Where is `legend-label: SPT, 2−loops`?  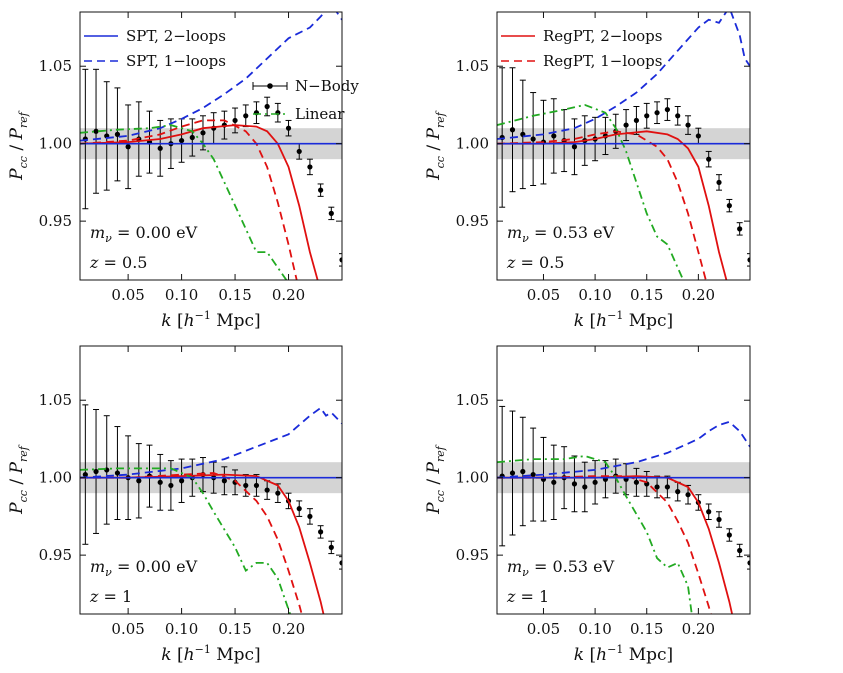 legend-label: SPT, 2−loops is located at coordinates (176, 36).